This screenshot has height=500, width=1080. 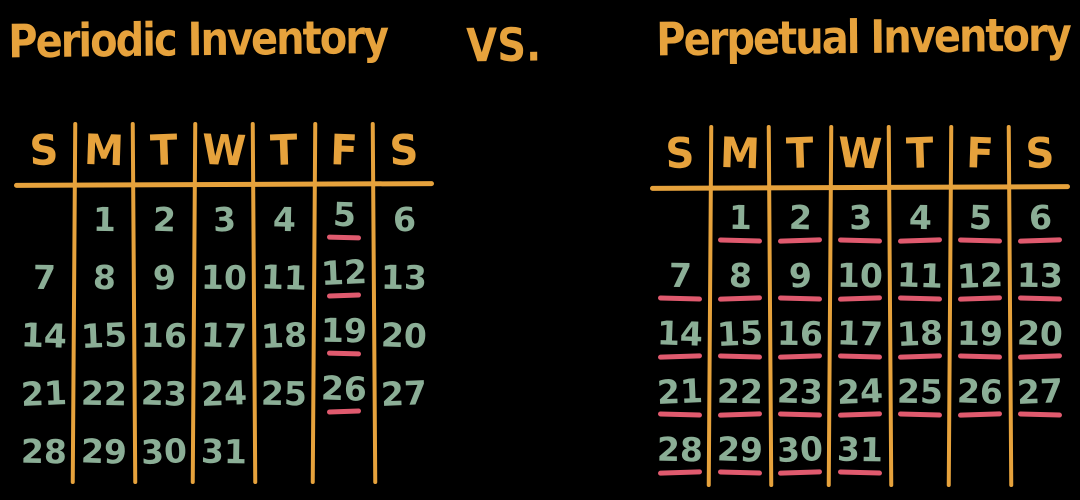 What do you see at coordinates (680, 333) in the screenshot?
I see `date-number: 14` at bounding box center [680, 333].